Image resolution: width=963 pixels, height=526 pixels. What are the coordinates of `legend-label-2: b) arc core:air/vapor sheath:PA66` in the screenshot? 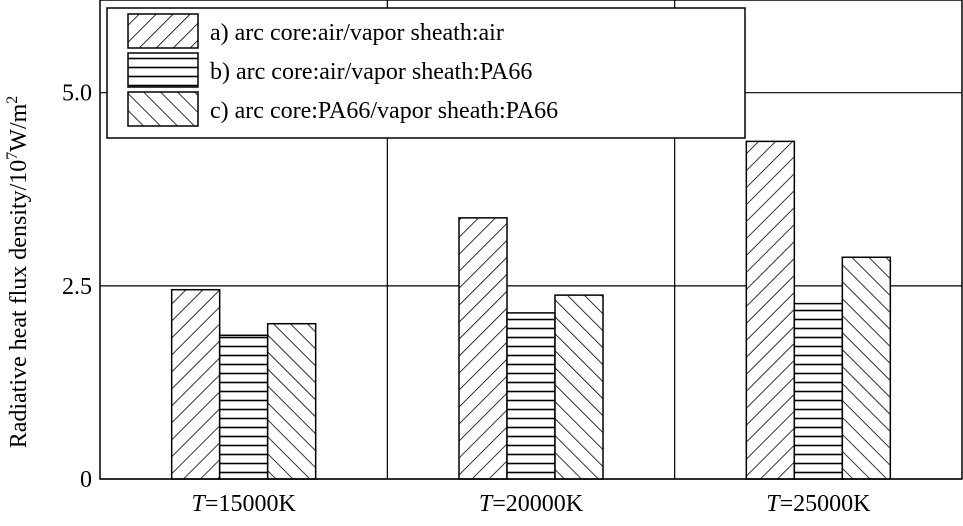 It's located at (371, 72).